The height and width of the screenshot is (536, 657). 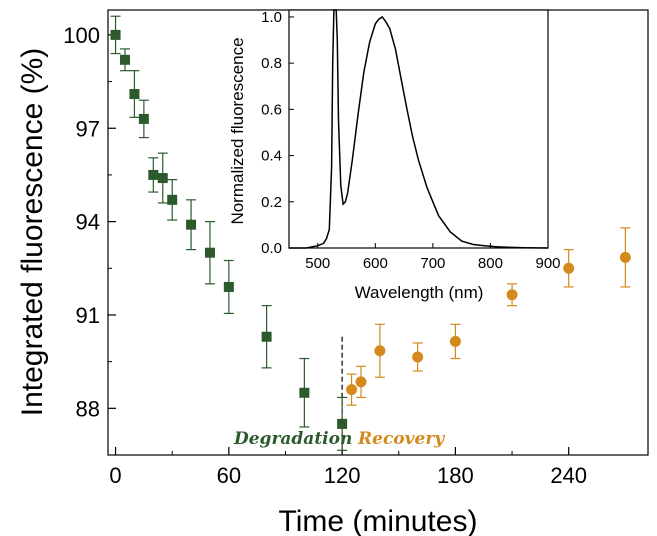 I want to click on inset-y-tick-label: 0.8, so click(x=271, y=63).